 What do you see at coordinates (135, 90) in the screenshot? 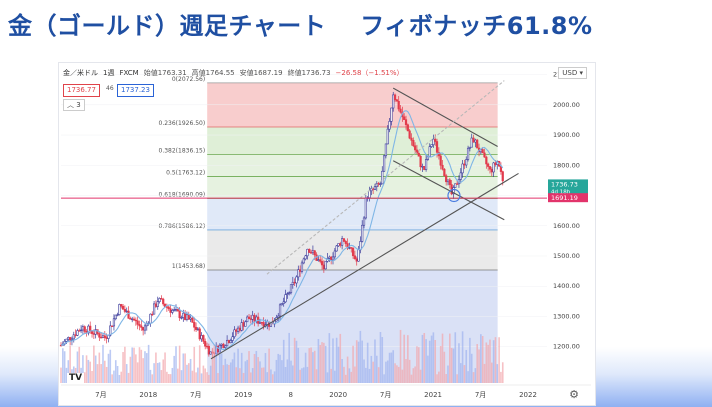
I see `buy-price-button: 1737.23` at bounding box center [135, 90].